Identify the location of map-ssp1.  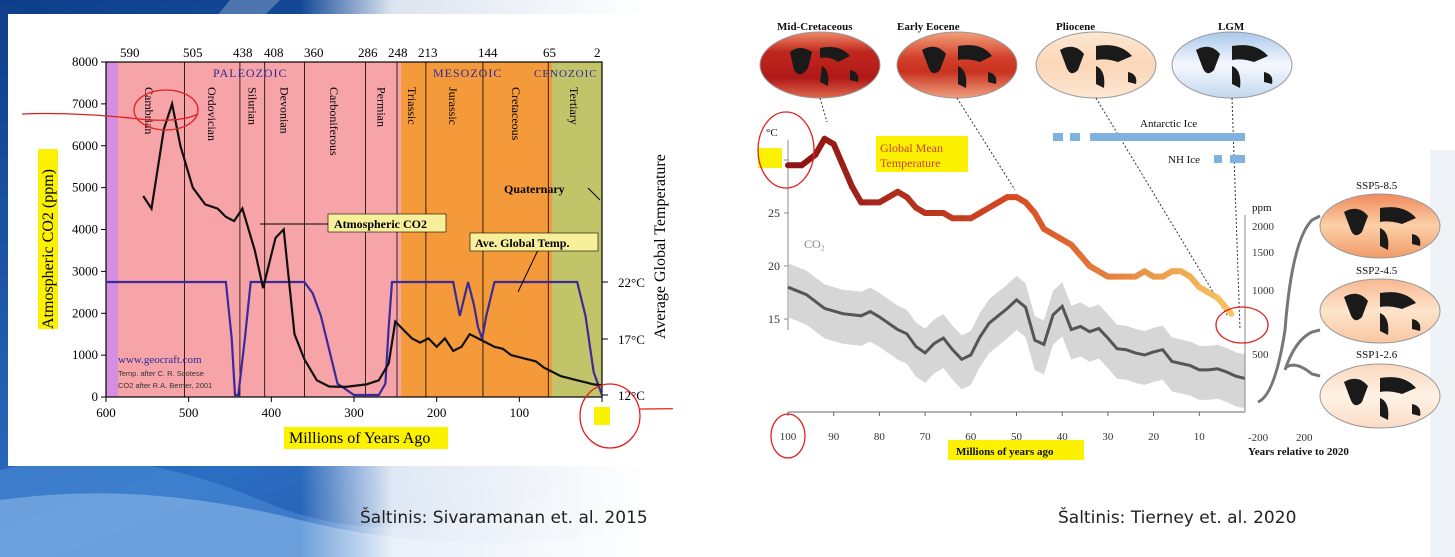
(1380, 396).